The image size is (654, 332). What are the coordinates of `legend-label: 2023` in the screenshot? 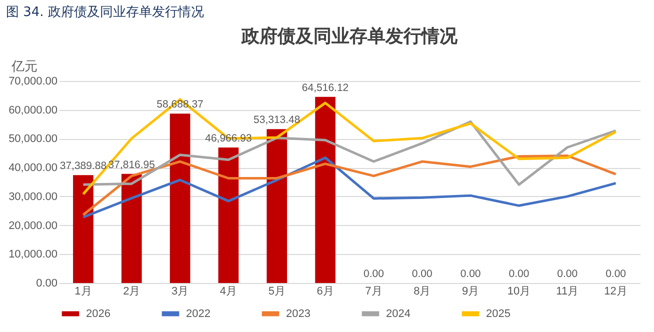 It's located at (298, 314).